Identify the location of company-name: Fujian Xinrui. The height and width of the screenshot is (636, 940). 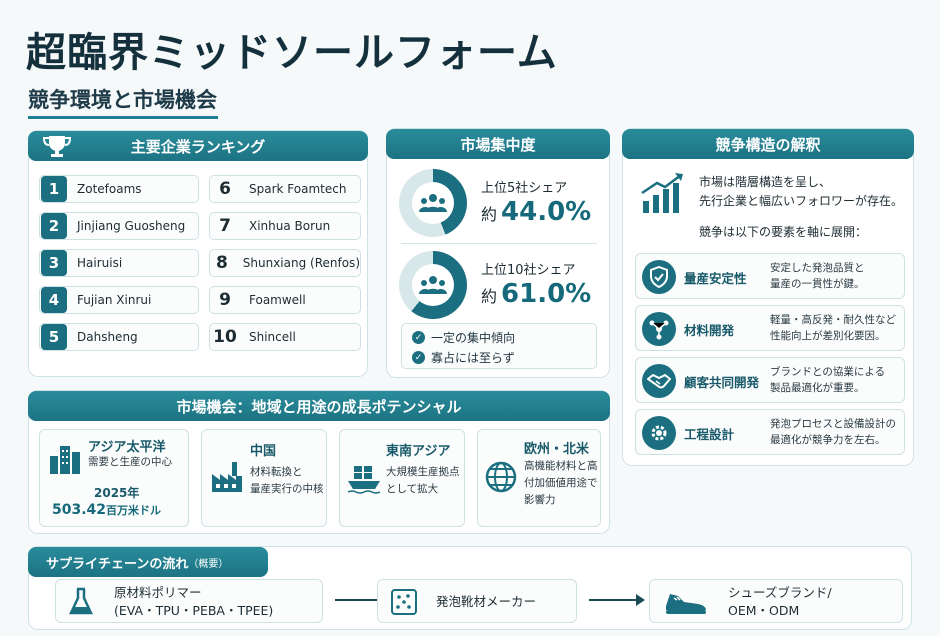
(114, 300).